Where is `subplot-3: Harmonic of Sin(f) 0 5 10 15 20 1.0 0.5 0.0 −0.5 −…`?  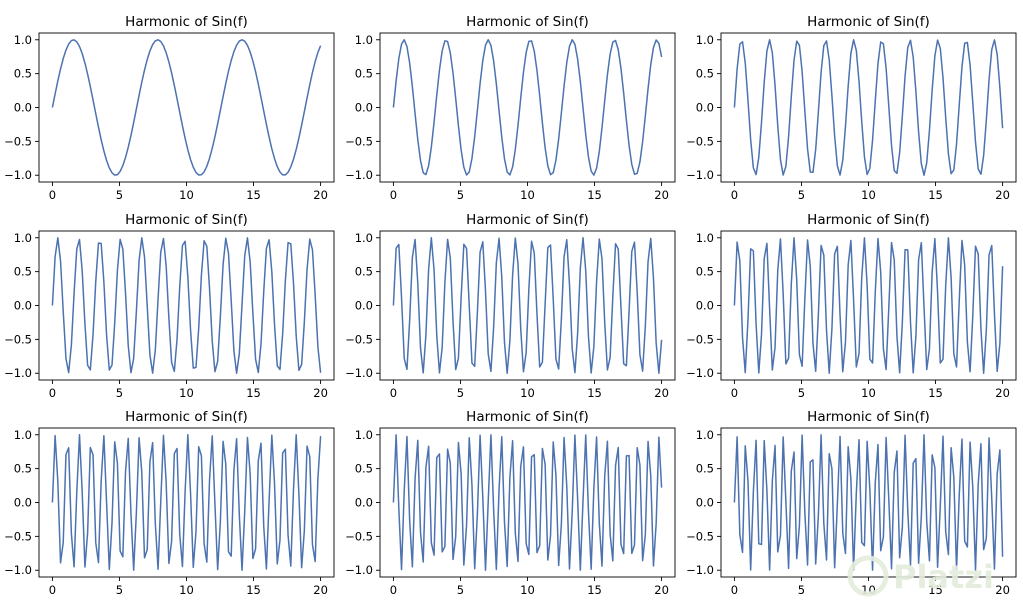
subplot-3: Harmonic of Sin(f) 0 5 10 15 20 1.0 0.5 0.0 −0.5 −… is located at coordinates (851, 108).